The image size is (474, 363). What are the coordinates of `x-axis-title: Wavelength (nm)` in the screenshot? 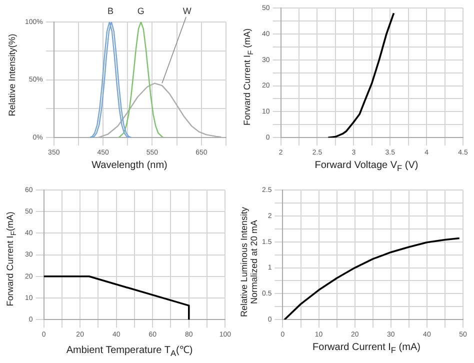 It's located at (129, 165).